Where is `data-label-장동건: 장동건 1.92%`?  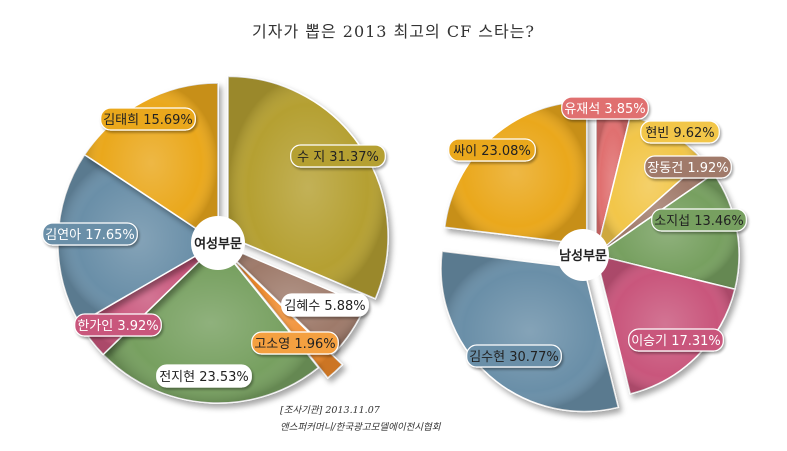 data-label-장동건: 장동건 1.92% is located at coordinates (688, 167).